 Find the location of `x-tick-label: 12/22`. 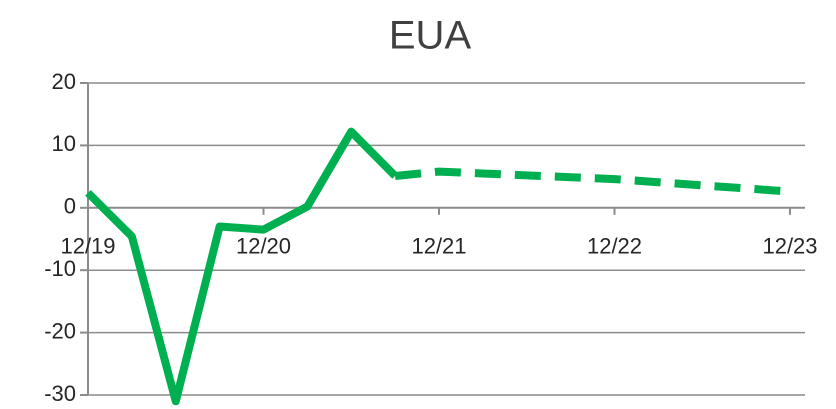

x-tick-label: 12/22 is located at coordinates (614, 246).